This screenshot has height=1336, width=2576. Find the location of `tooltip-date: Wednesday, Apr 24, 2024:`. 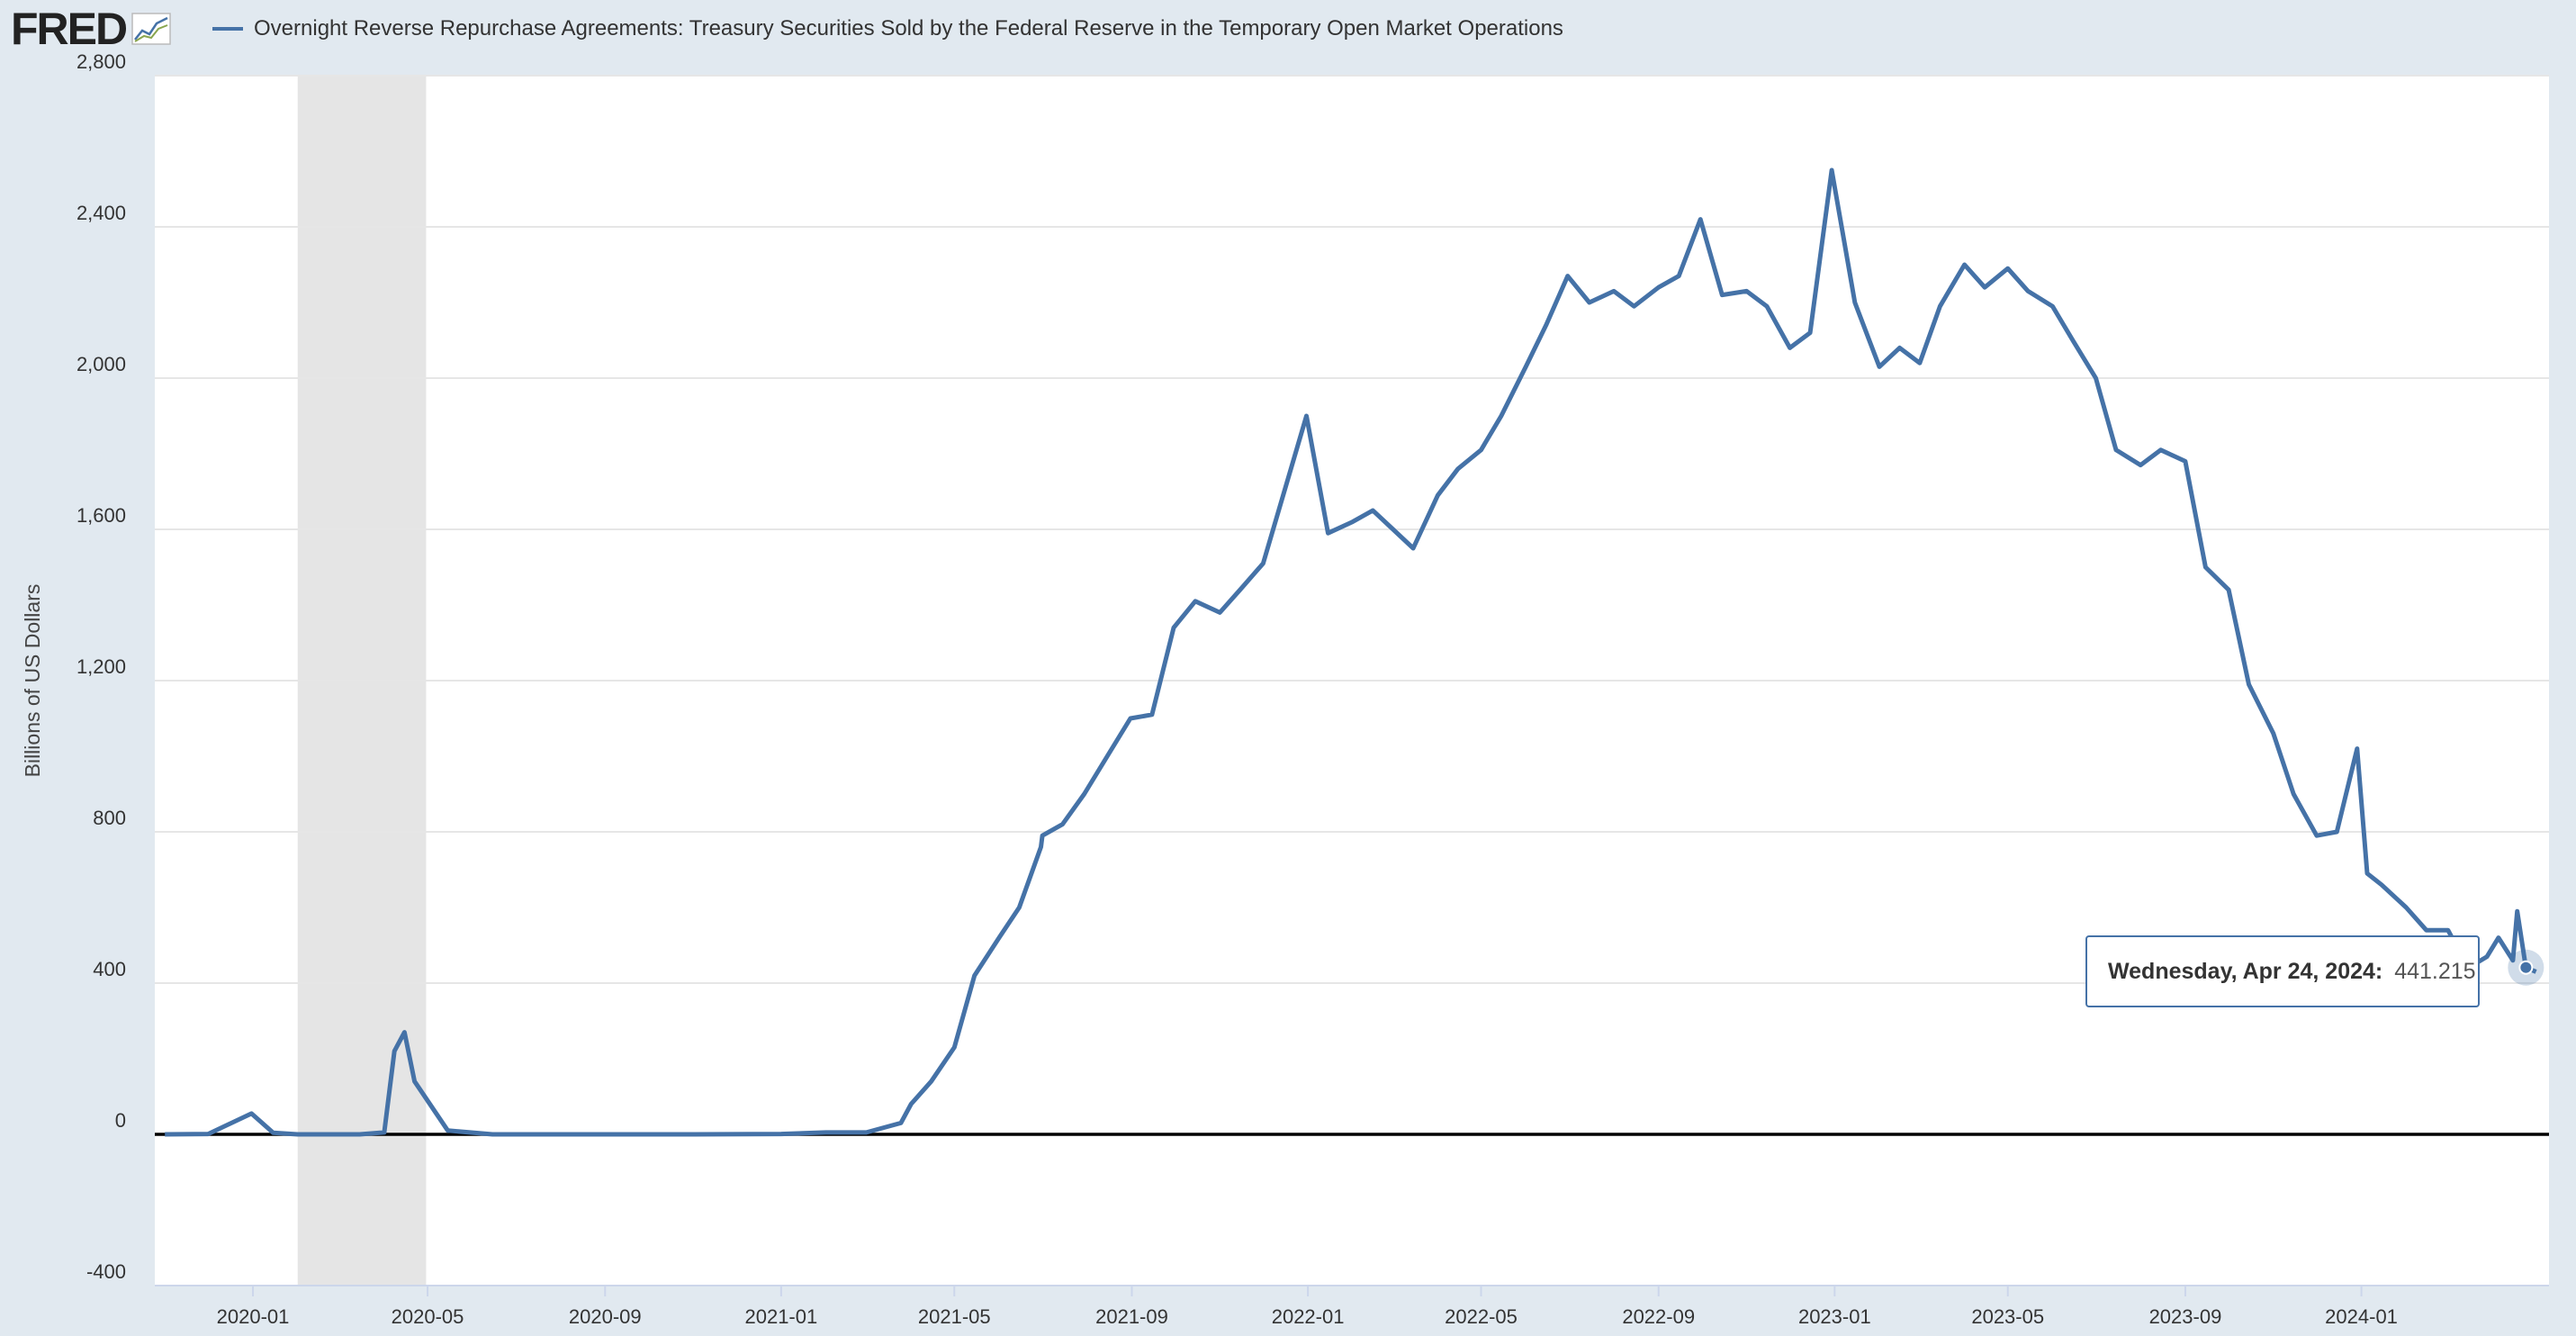

tooltip-date: Wednesday, Apr 24, 2024: is located at coordinates (2245, 971).